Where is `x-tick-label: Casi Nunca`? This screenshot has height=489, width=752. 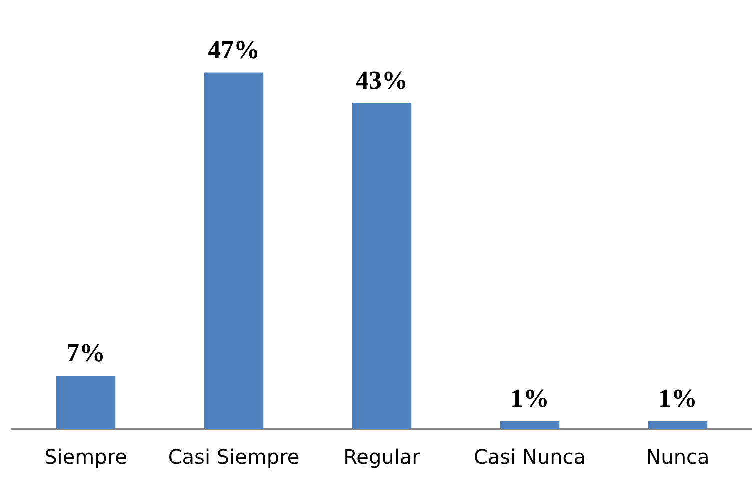 x-tick-label: Casi Nunca is located at coordinates (530, 457).